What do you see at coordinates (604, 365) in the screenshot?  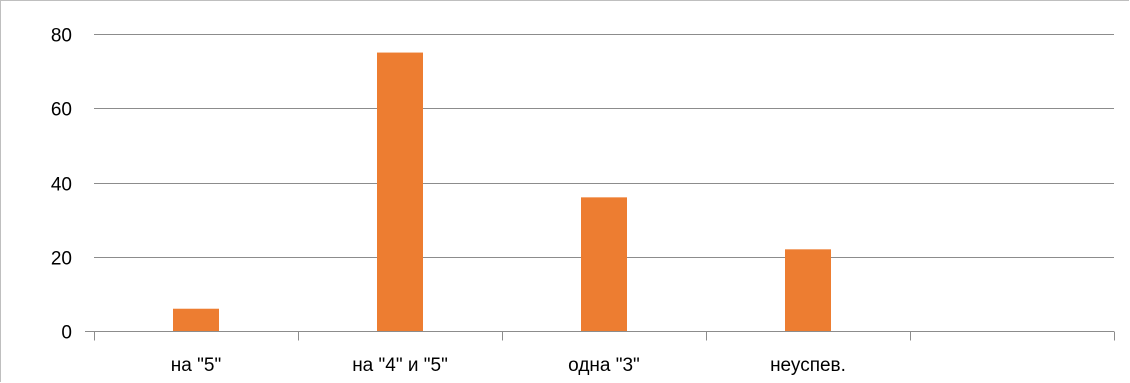 I see `category-label: одна "3"` at bounding box center [604, 365].